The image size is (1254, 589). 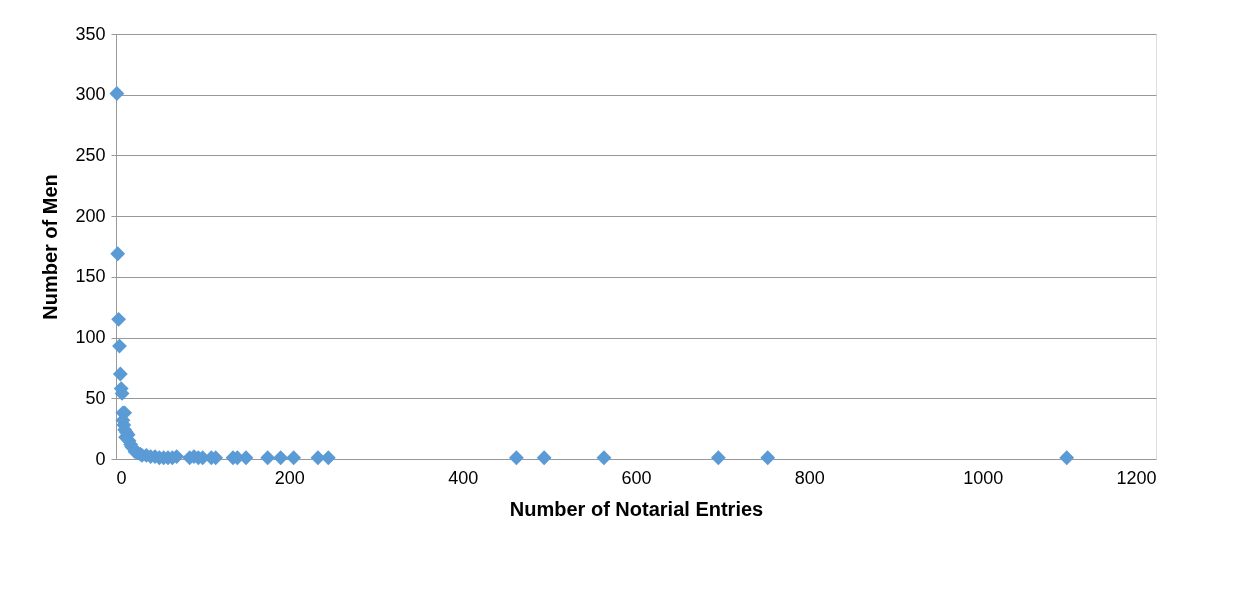 I want to click on y-tick-label: 300, so click(x=90, y=94).